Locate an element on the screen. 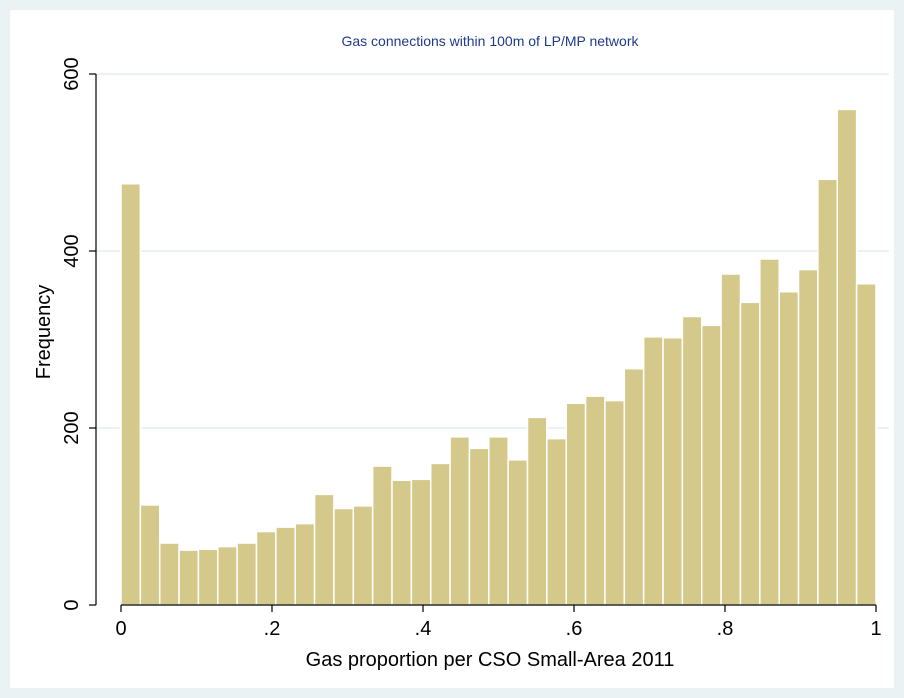 This screenshot has height=698, width=904. x-tick-label-1: .2 is located at coordinates (272, 629).